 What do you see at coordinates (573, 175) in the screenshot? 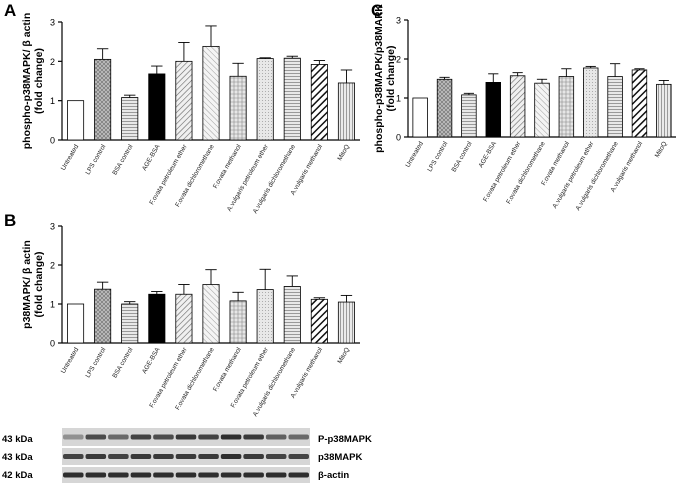
I see `x-tick-label: A.vulgaris petroleum ether` at bounding box center [573, 175].